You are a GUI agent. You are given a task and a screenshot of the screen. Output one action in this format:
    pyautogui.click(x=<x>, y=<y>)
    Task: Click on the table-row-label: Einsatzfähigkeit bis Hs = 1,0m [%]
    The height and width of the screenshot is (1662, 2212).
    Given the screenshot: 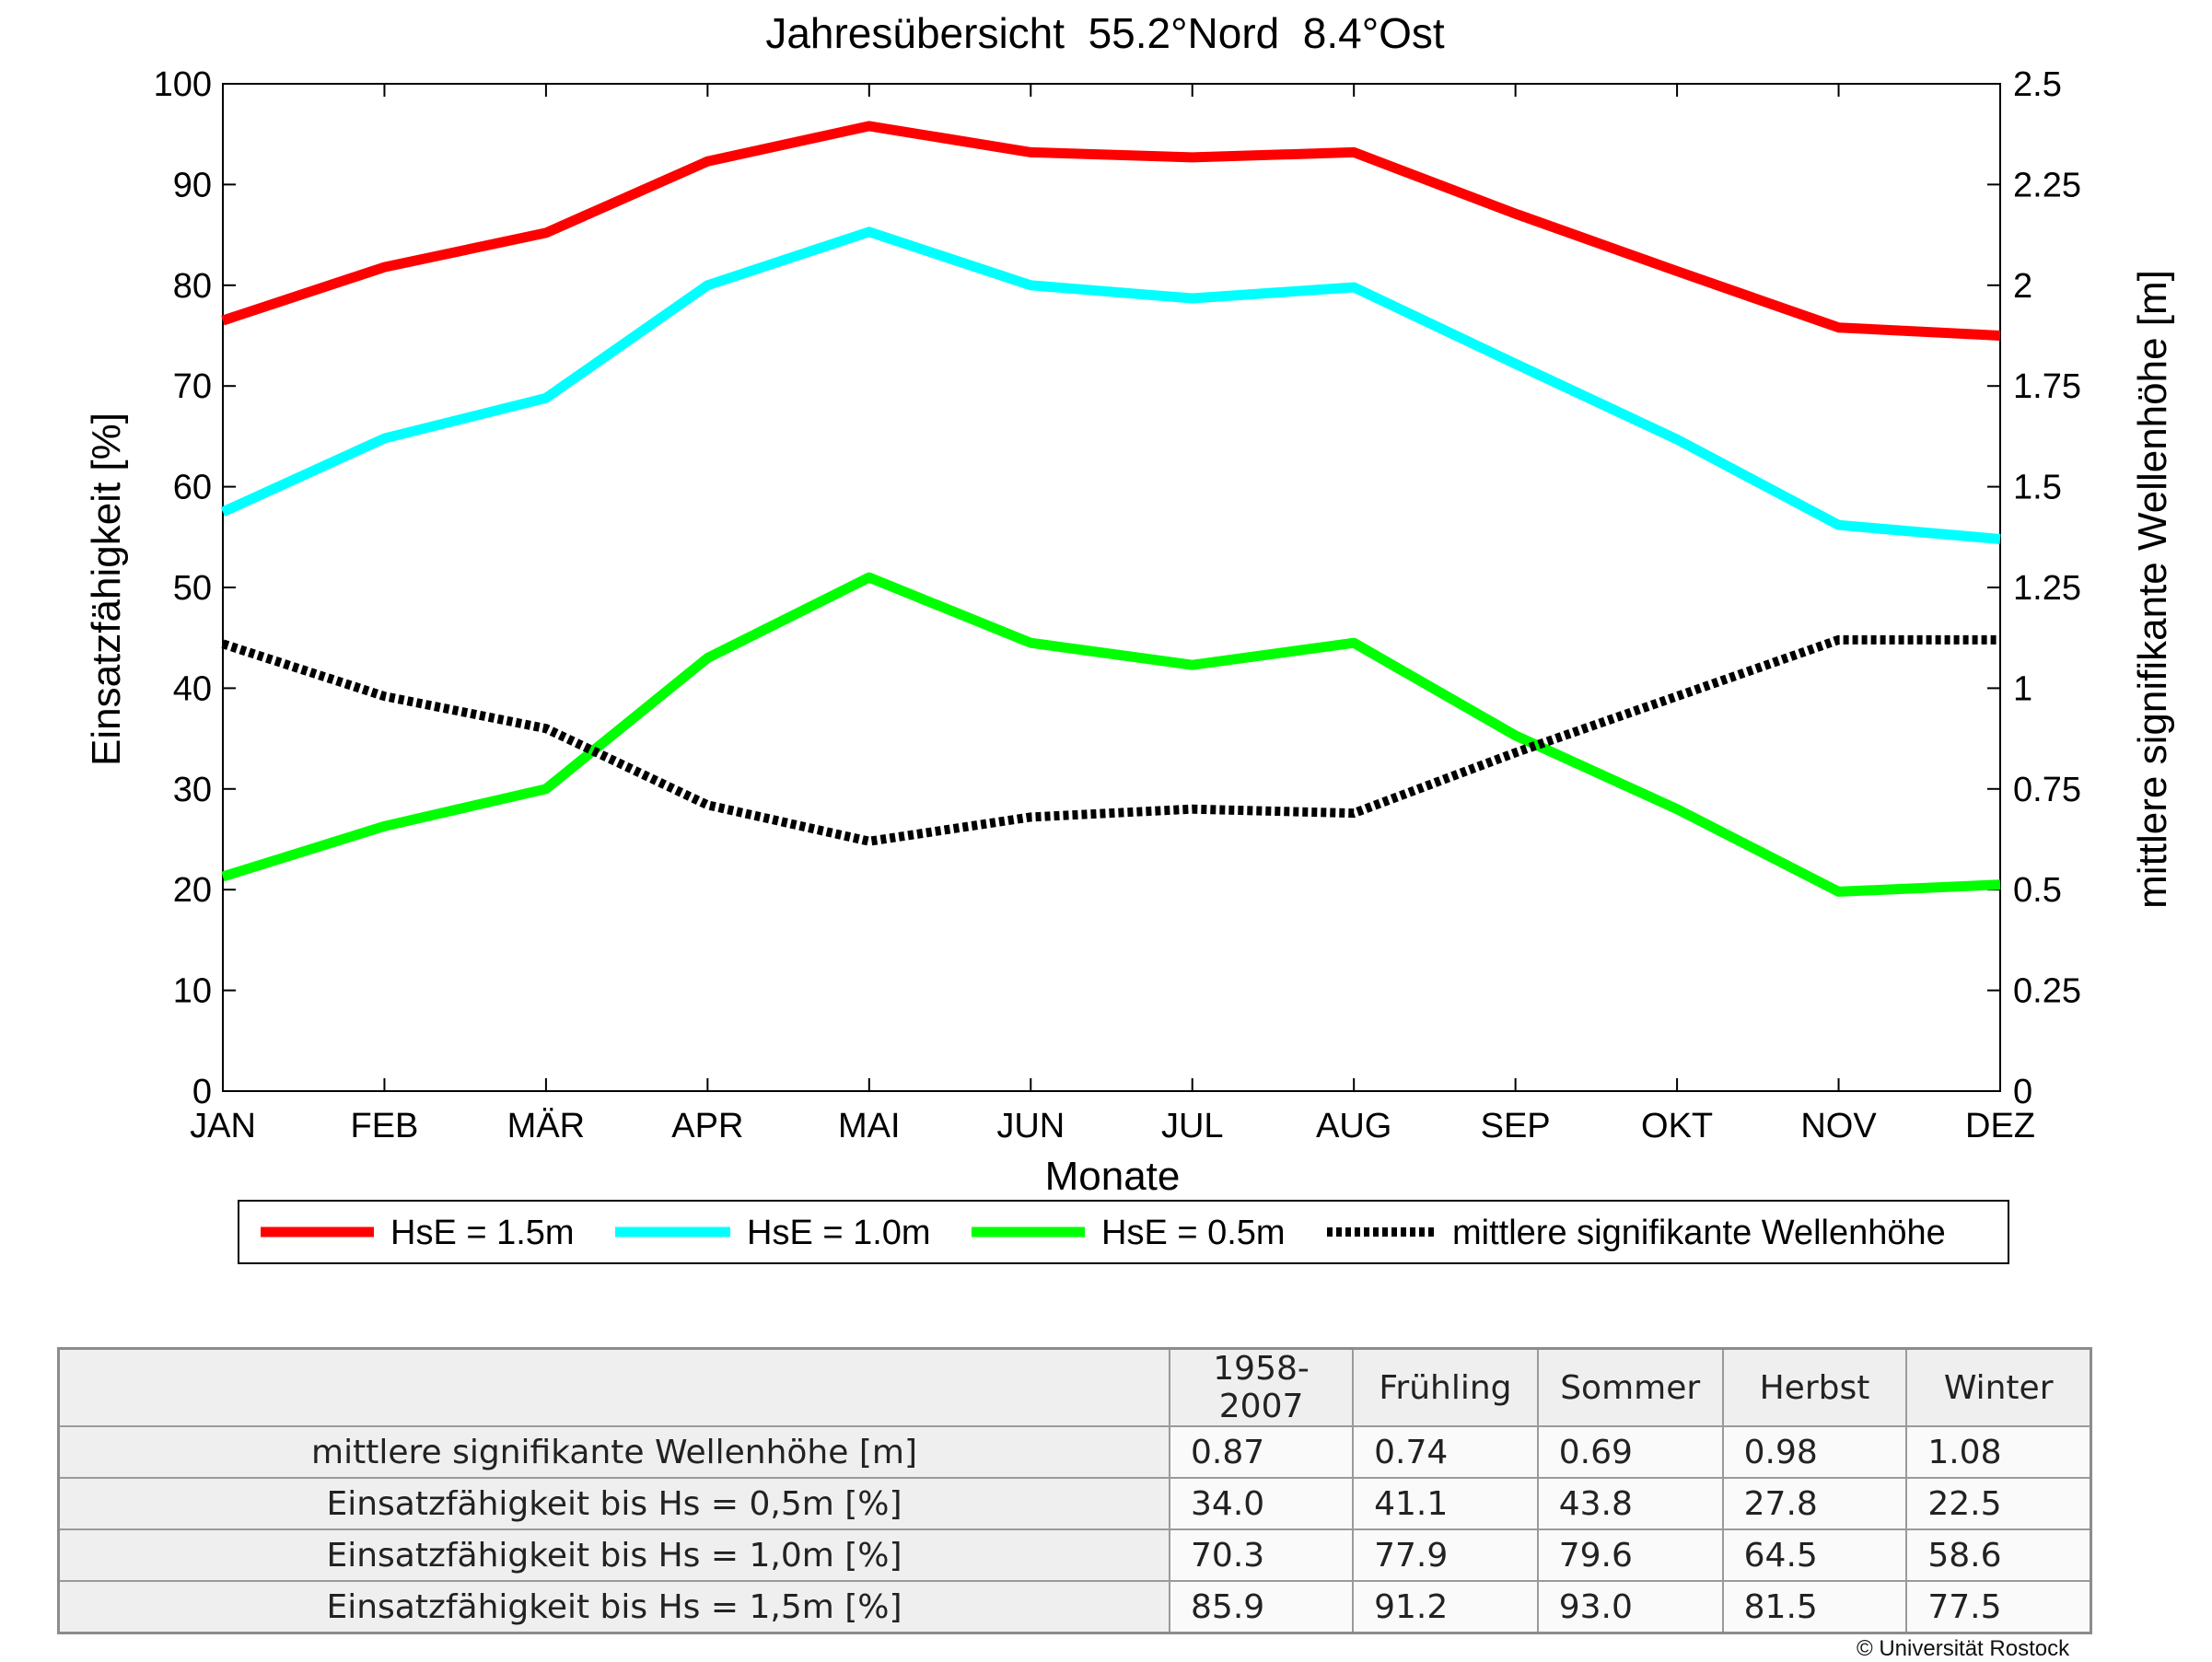 What is the action you would take?
    pyautogui.click(x=614, y=1555)
    